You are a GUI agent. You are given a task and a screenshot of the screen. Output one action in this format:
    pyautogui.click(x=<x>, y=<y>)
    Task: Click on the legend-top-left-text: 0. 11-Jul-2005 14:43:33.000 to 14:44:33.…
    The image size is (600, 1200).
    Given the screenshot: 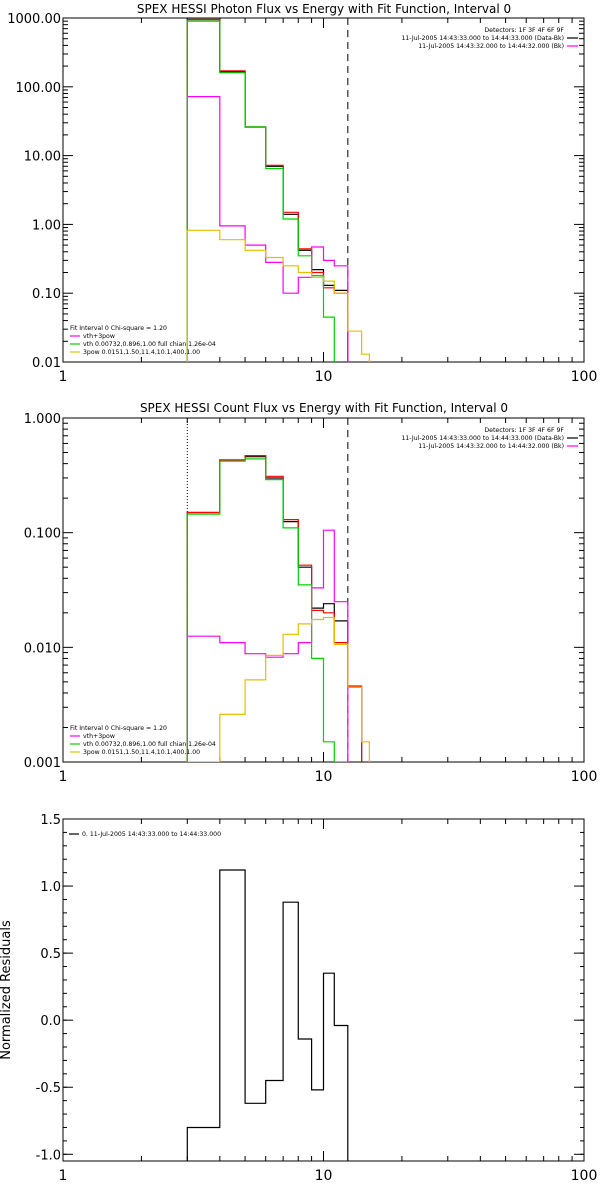 What is the action you would take?
    pyautogui.click(x=151, y=834)
    